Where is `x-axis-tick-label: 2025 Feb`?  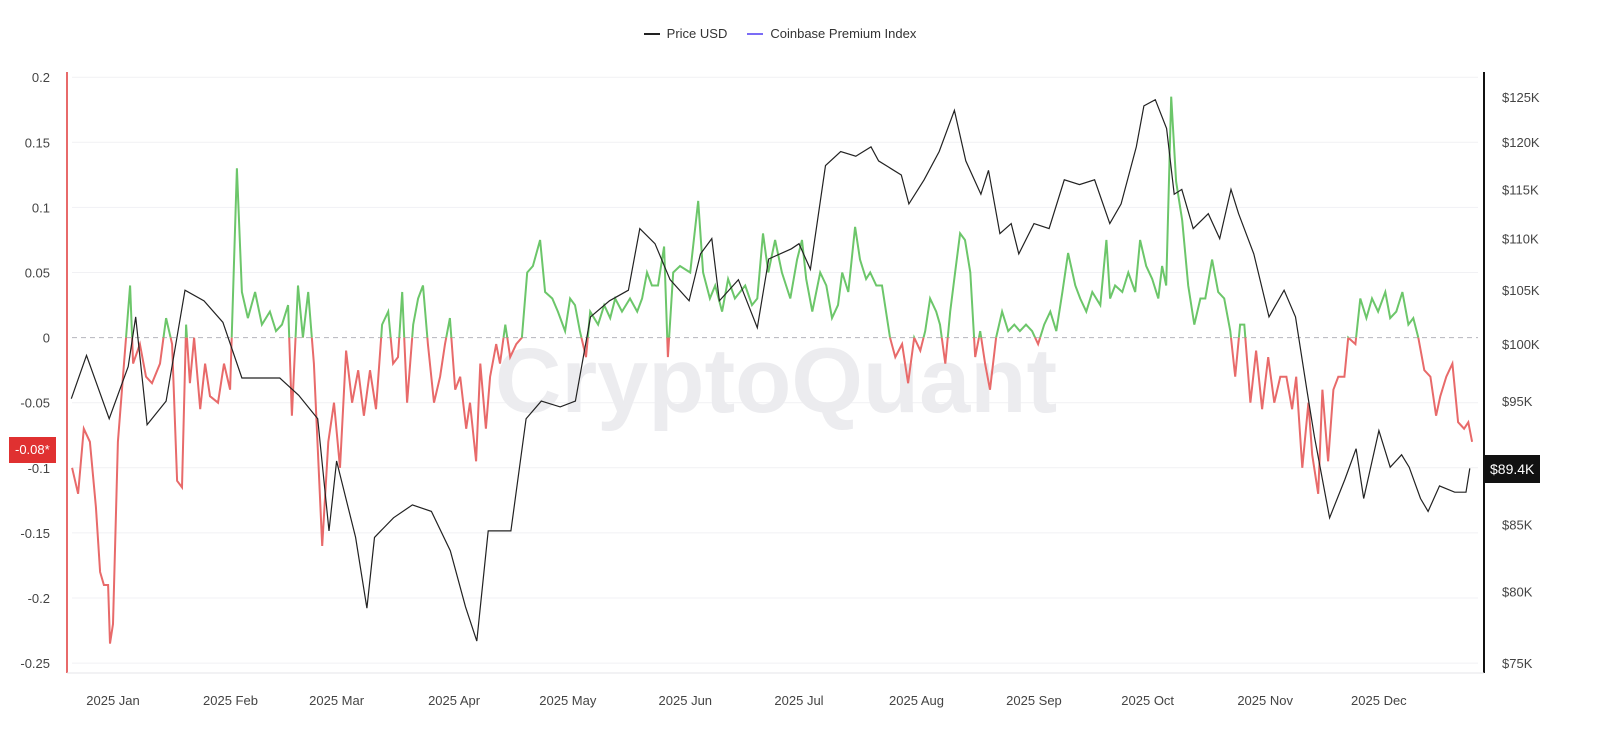 x-axis-tick-label: 2025 Feb is located at coordinates (230, 700).